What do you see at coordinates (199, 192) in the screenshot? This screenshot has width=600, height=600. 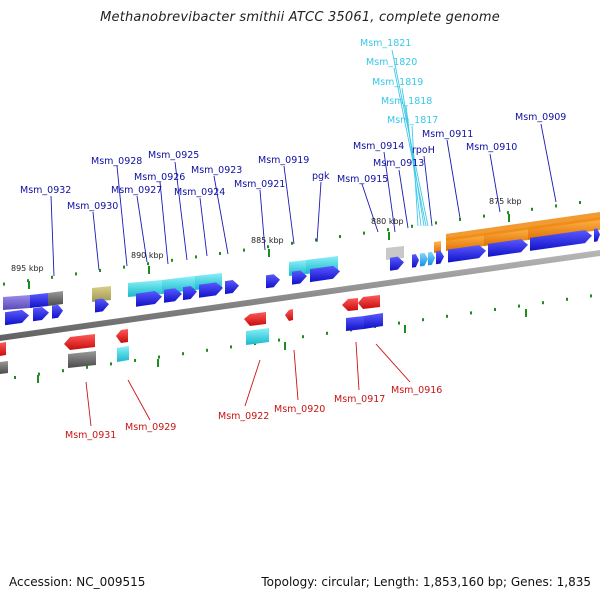 I see `gene-label: Msm_0924` at bounding box center [199, 192].